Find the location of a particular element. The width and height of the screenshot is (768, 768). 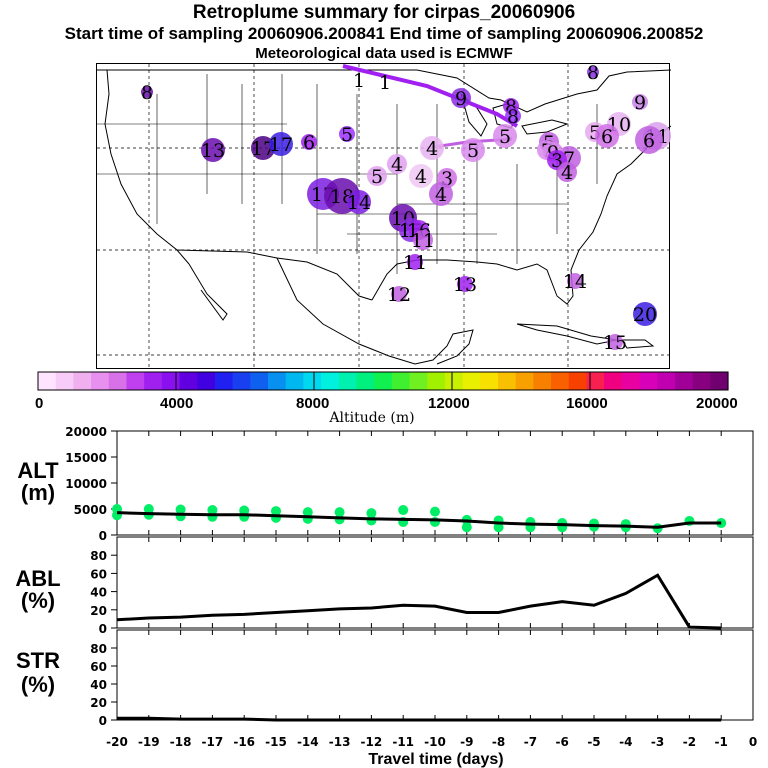

plume-marker: 5 is located at coordinates (347, 135).